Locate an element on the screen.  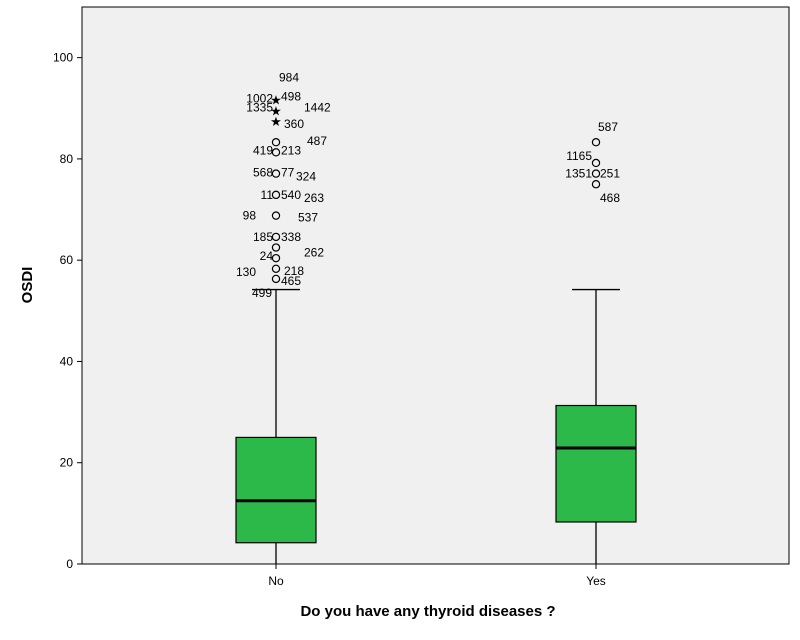
x-axis: No Yes is located at coordinates (437, 576).